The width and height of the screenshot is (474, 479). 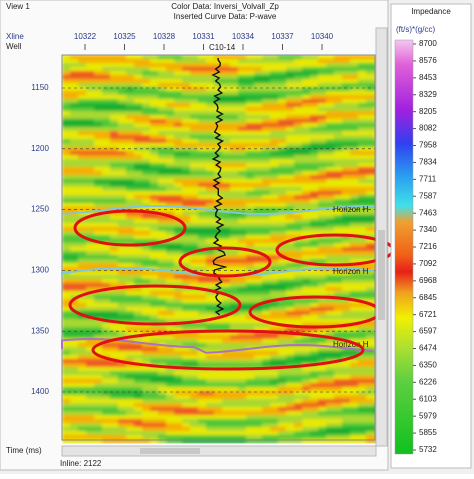 I want to click on h-scroll-thumb, so click(x=170, y=451).